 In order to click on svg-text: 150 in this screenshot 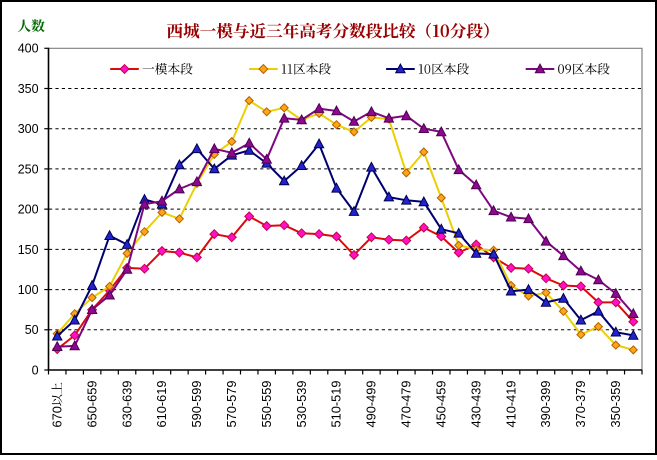, I will do `click(28, 250)`.